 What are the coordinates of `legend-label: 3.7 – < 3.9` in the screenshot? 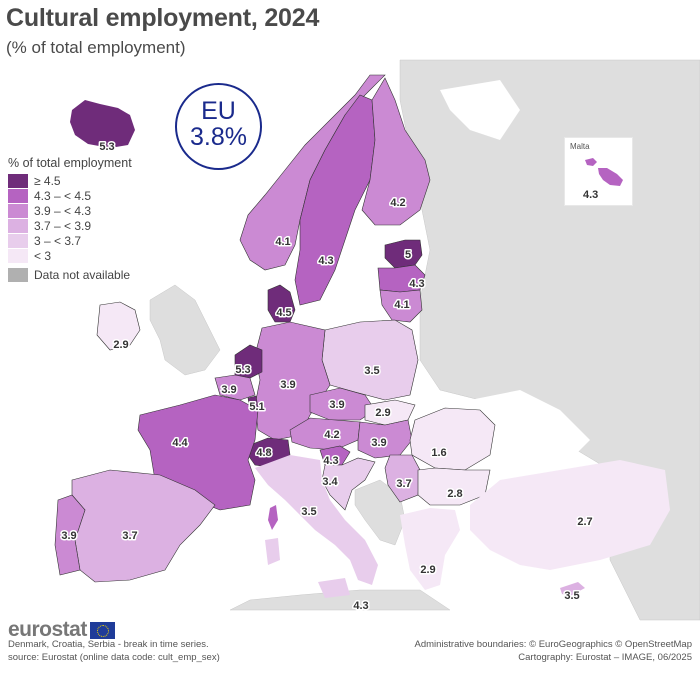 It's located at (63, 225).